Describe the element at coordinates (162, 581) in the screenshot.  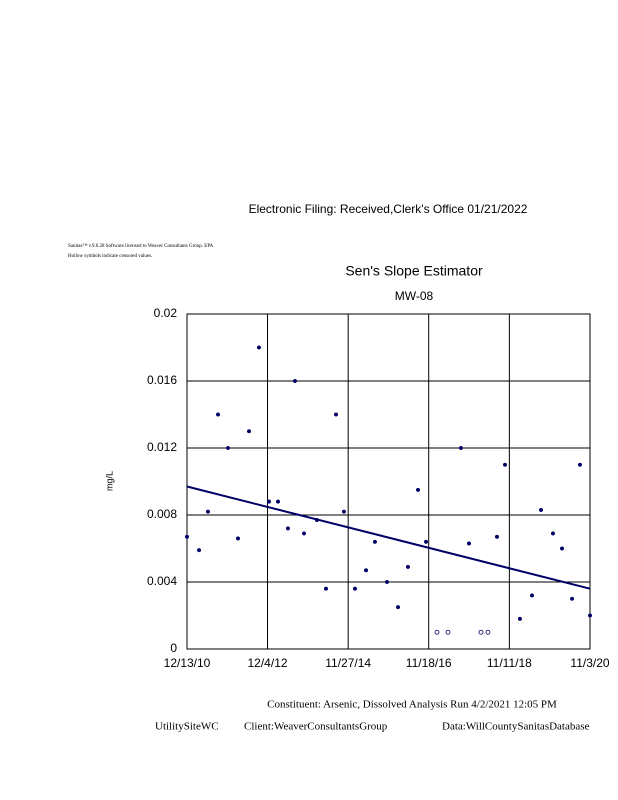
I see `y-tick-label: 0.004` at that location.